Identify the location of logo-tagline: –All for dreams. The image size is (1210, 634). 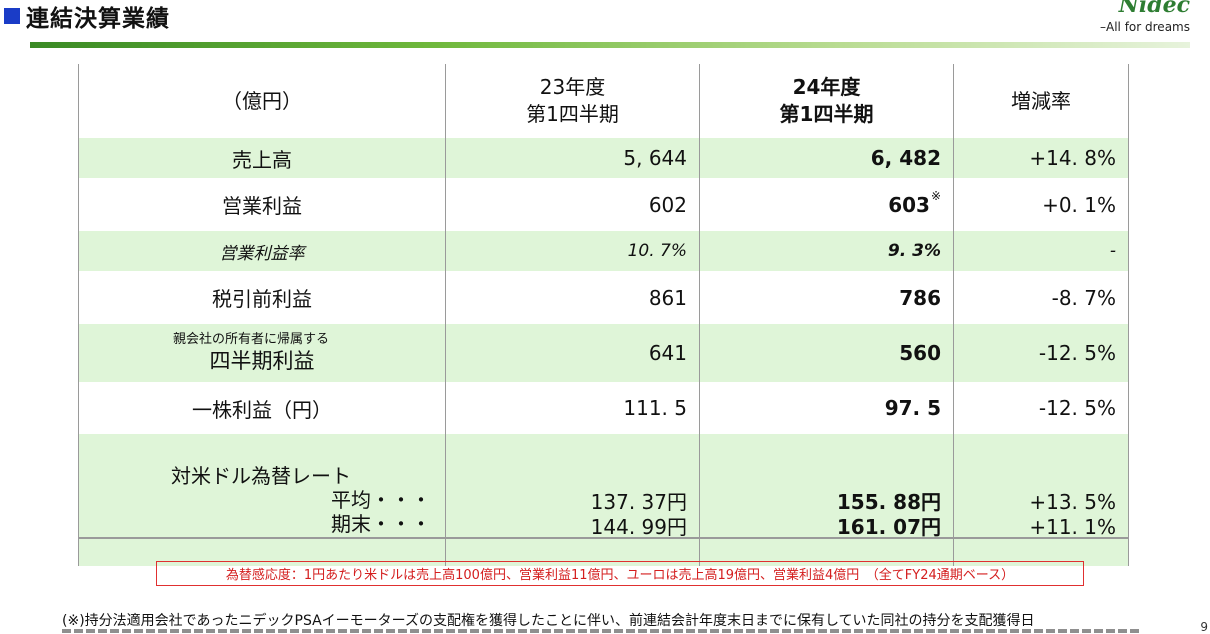
(1145, 27).